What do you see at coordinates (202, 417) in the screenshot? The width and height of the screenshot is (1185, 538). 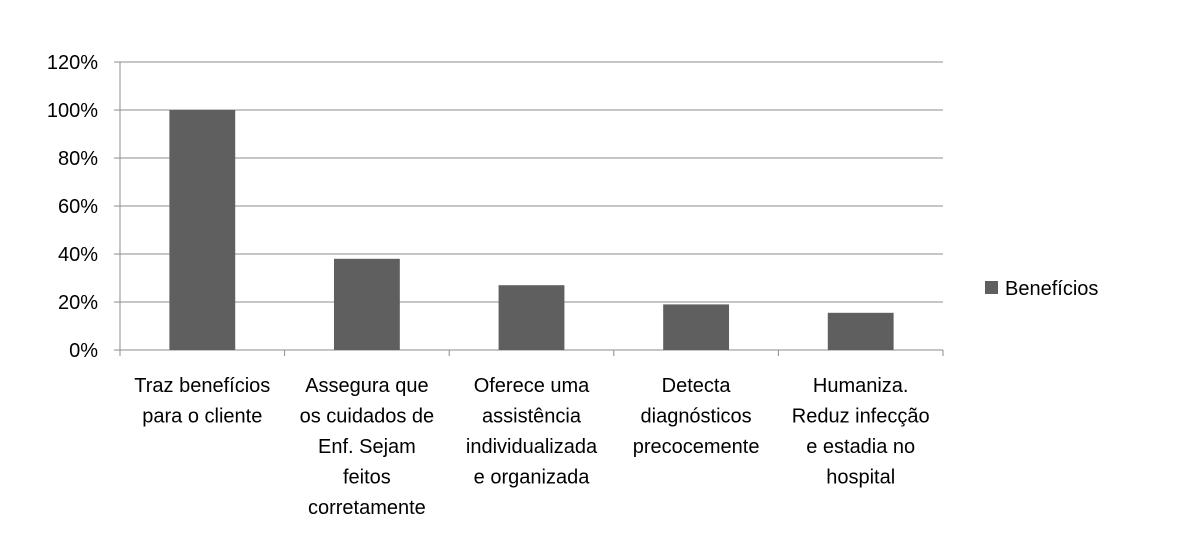 I see `x-tick-label-line: para o cliente` at bounding box center [202, 417].